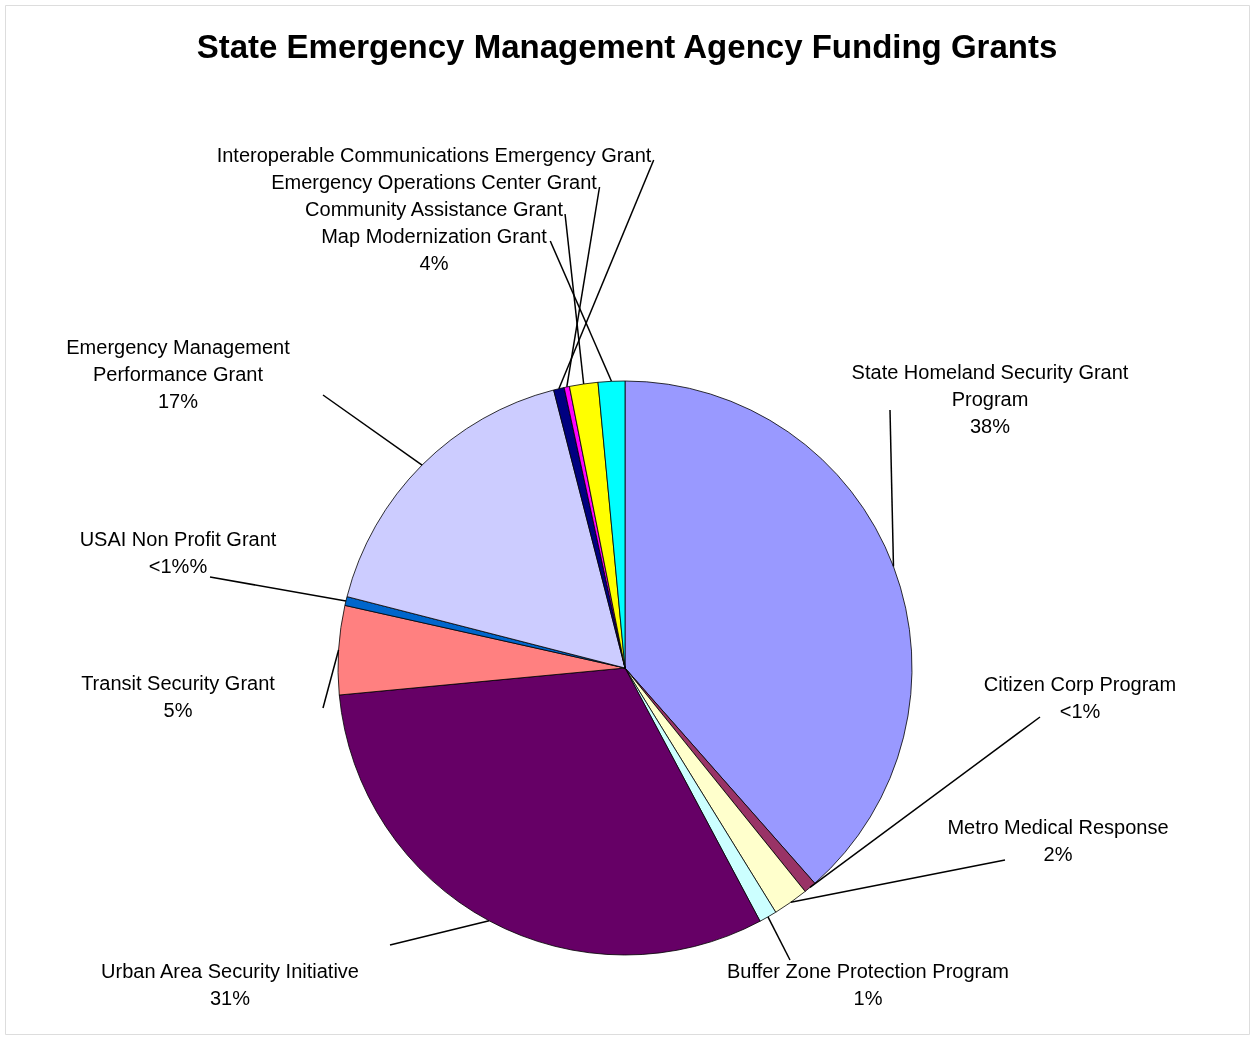  What do you see at coordinates (990, 385) in the screenshot?
I see `slice-label: State Homeland Security Grant Program` at bounding box center [990, 385].